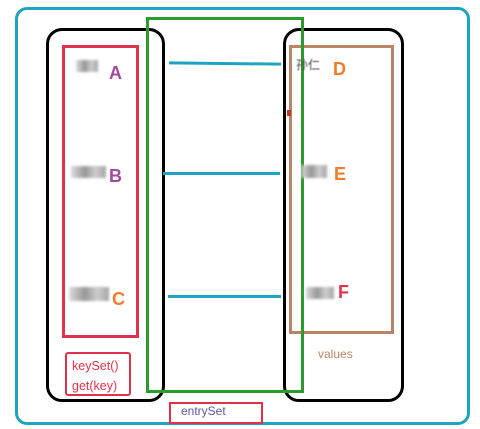 This screenshot has width=480, height=429. What do you see at coordinates (115, 176) in the screenshot?
I see `key-letter-b: B` at bounding box center [115, 176].